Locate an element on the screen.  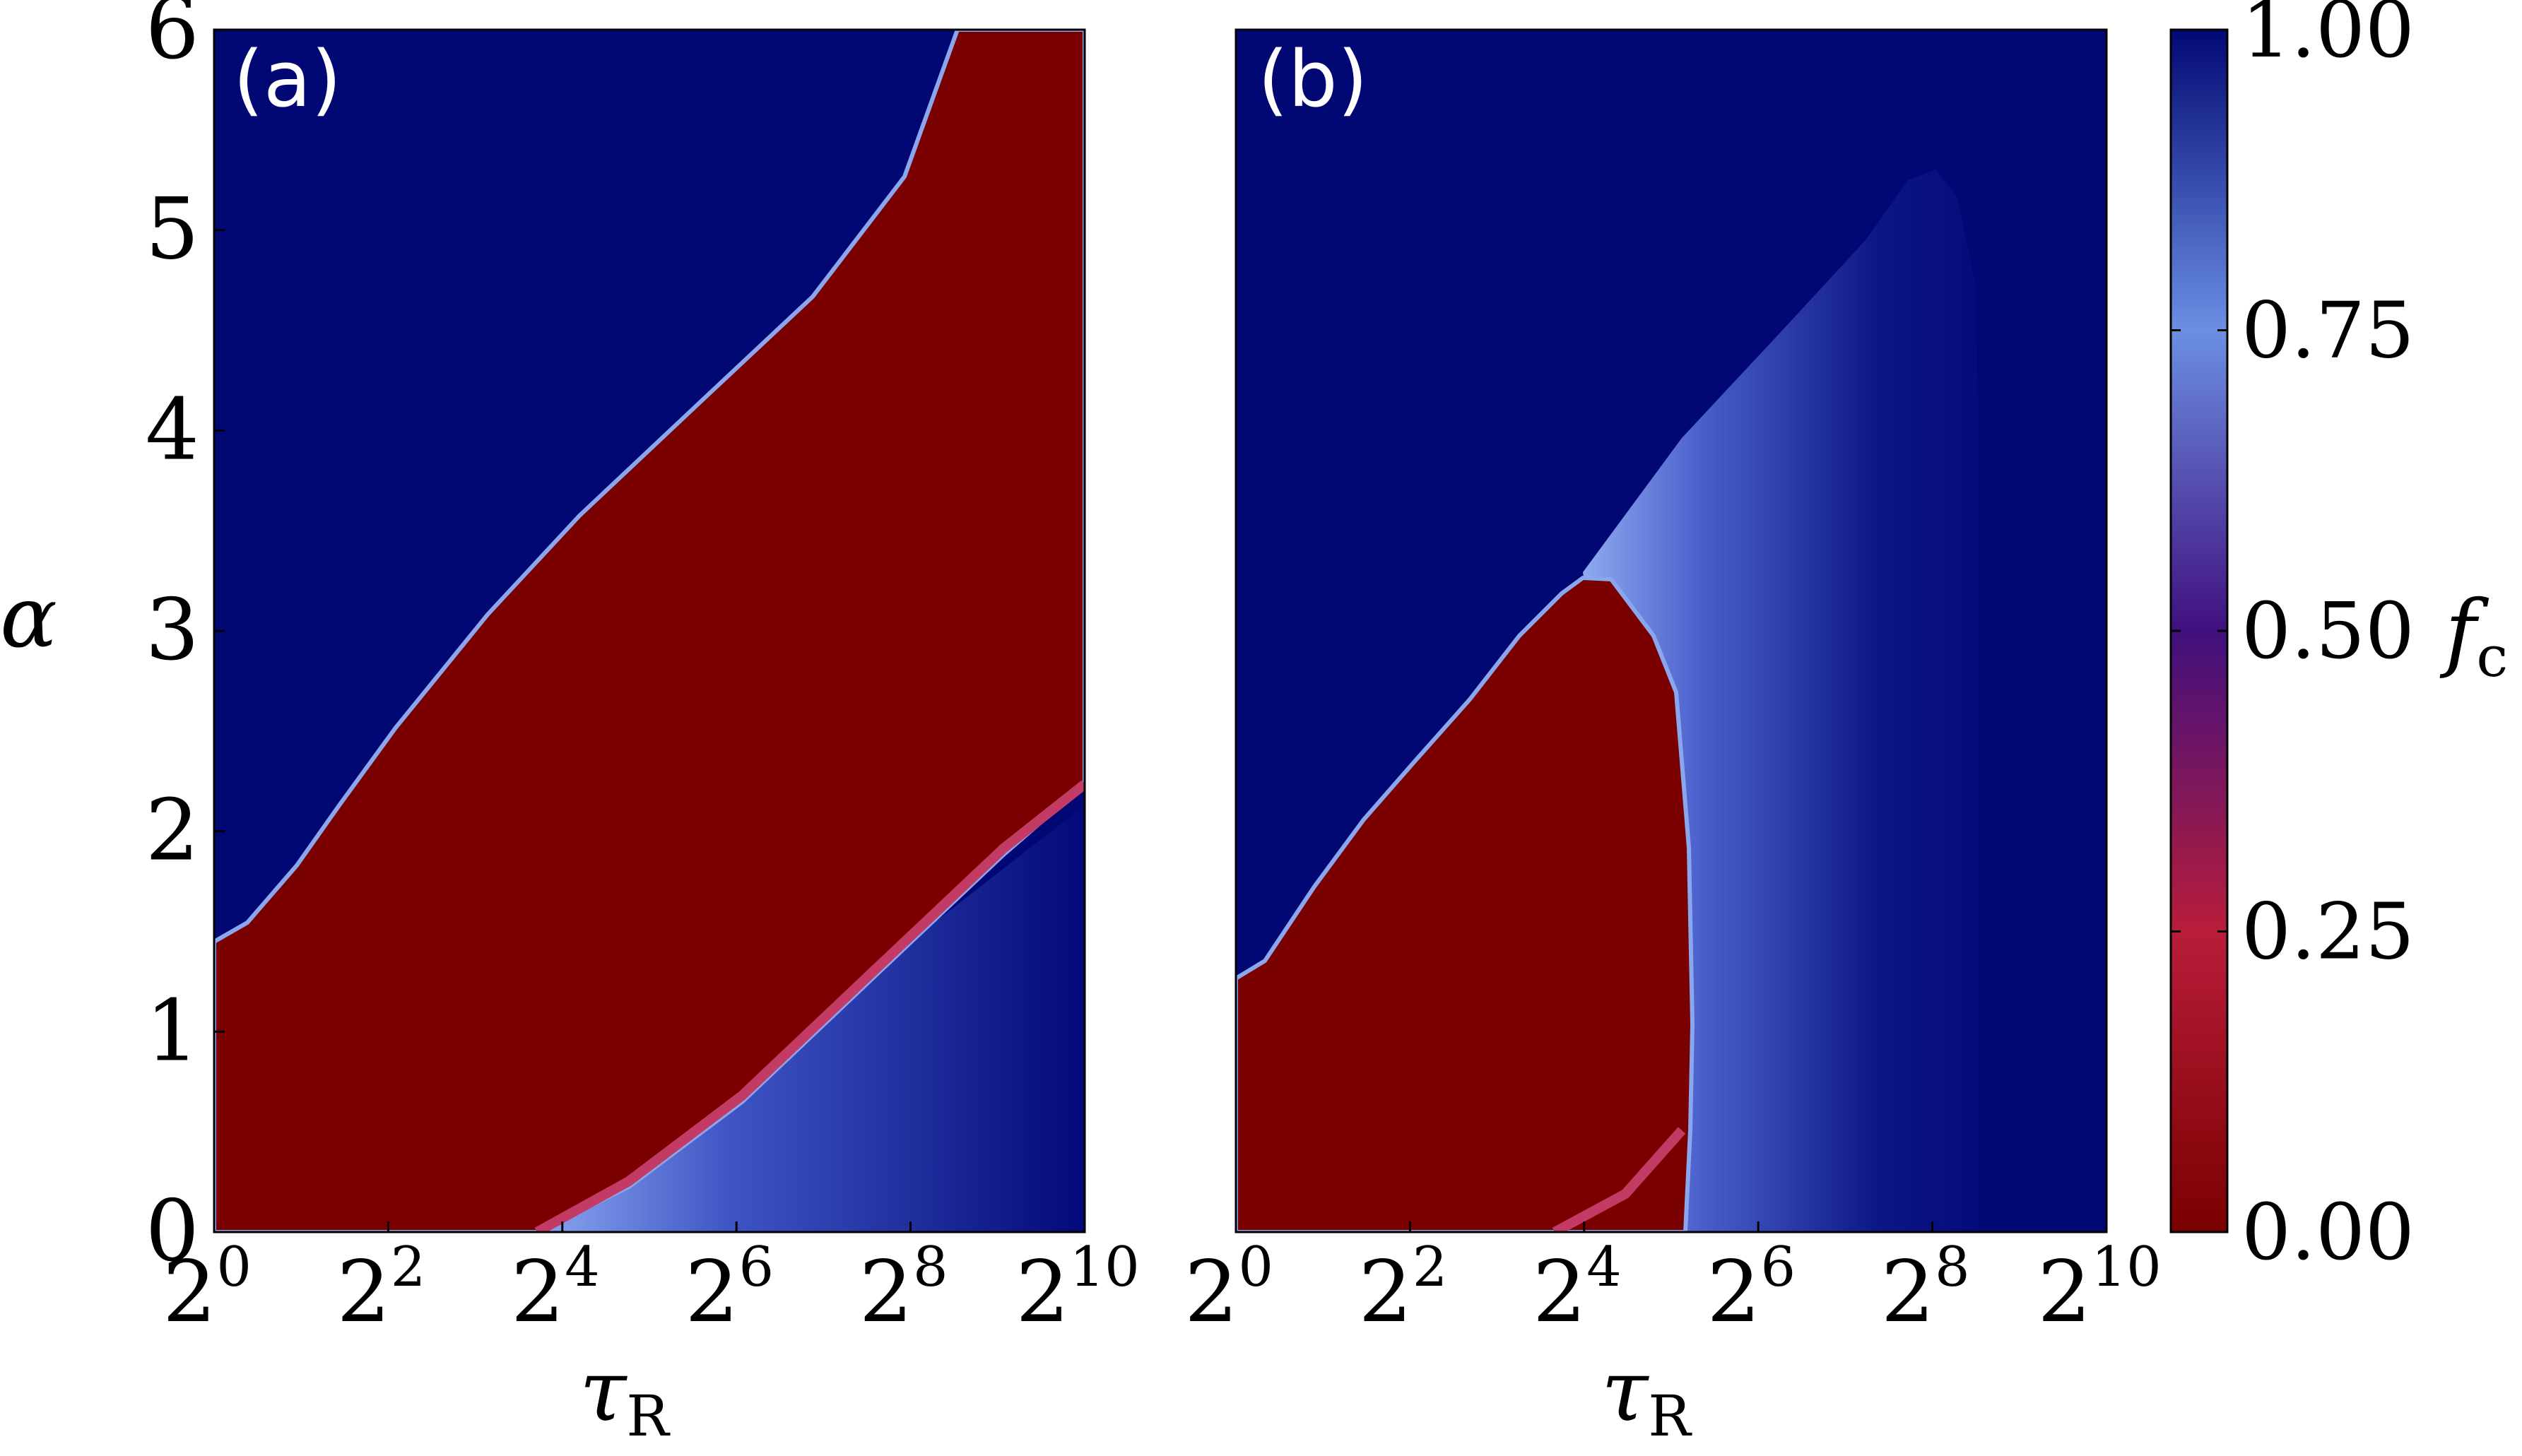
panel-a-edge-band is located at coordinates (810, 1006).